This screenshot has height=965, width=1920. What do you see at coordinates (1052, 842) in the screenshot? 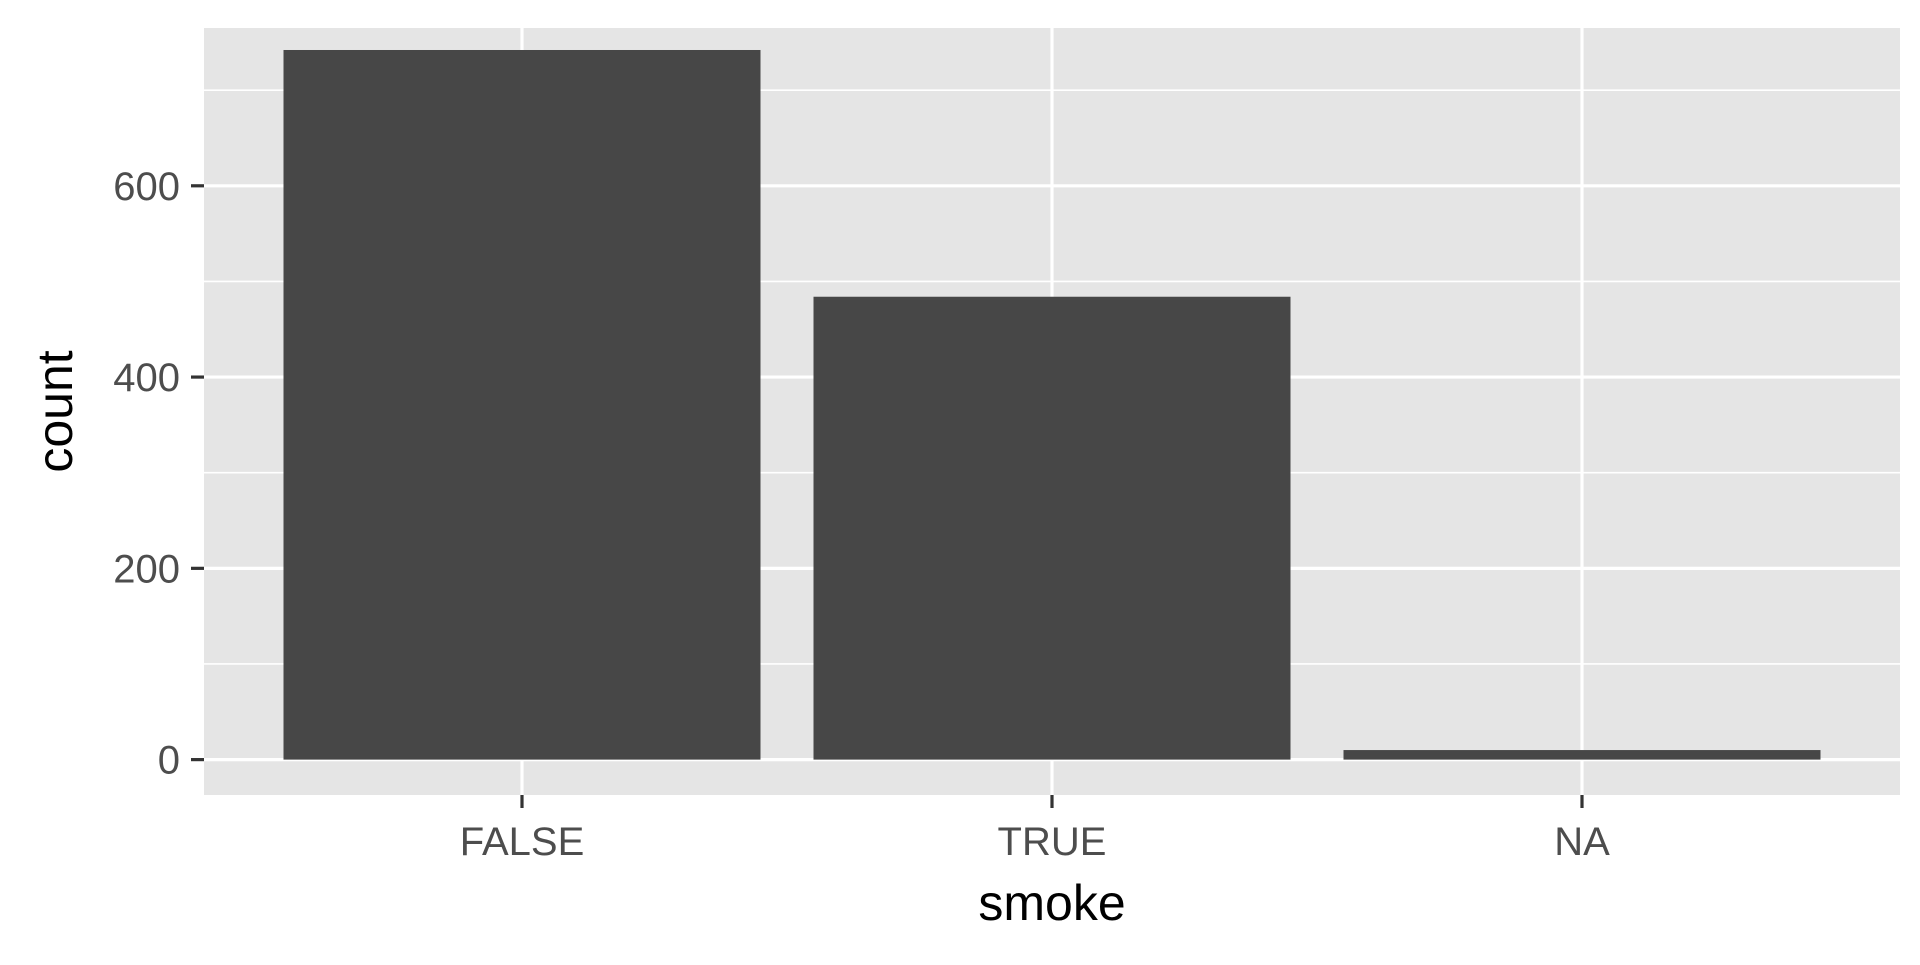
I see `x-tick-label: TRUE` at bounding box center [1052, 842].